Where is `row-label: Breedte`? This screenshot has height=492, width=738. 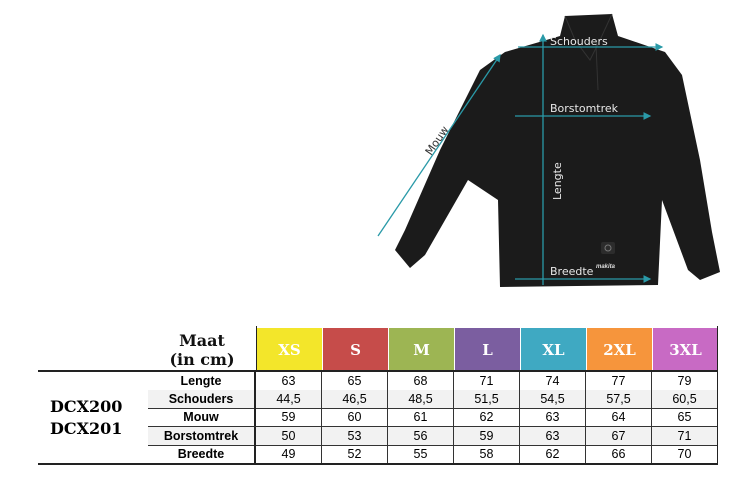 row-label: Breedte is located at coordinates (202, 453).